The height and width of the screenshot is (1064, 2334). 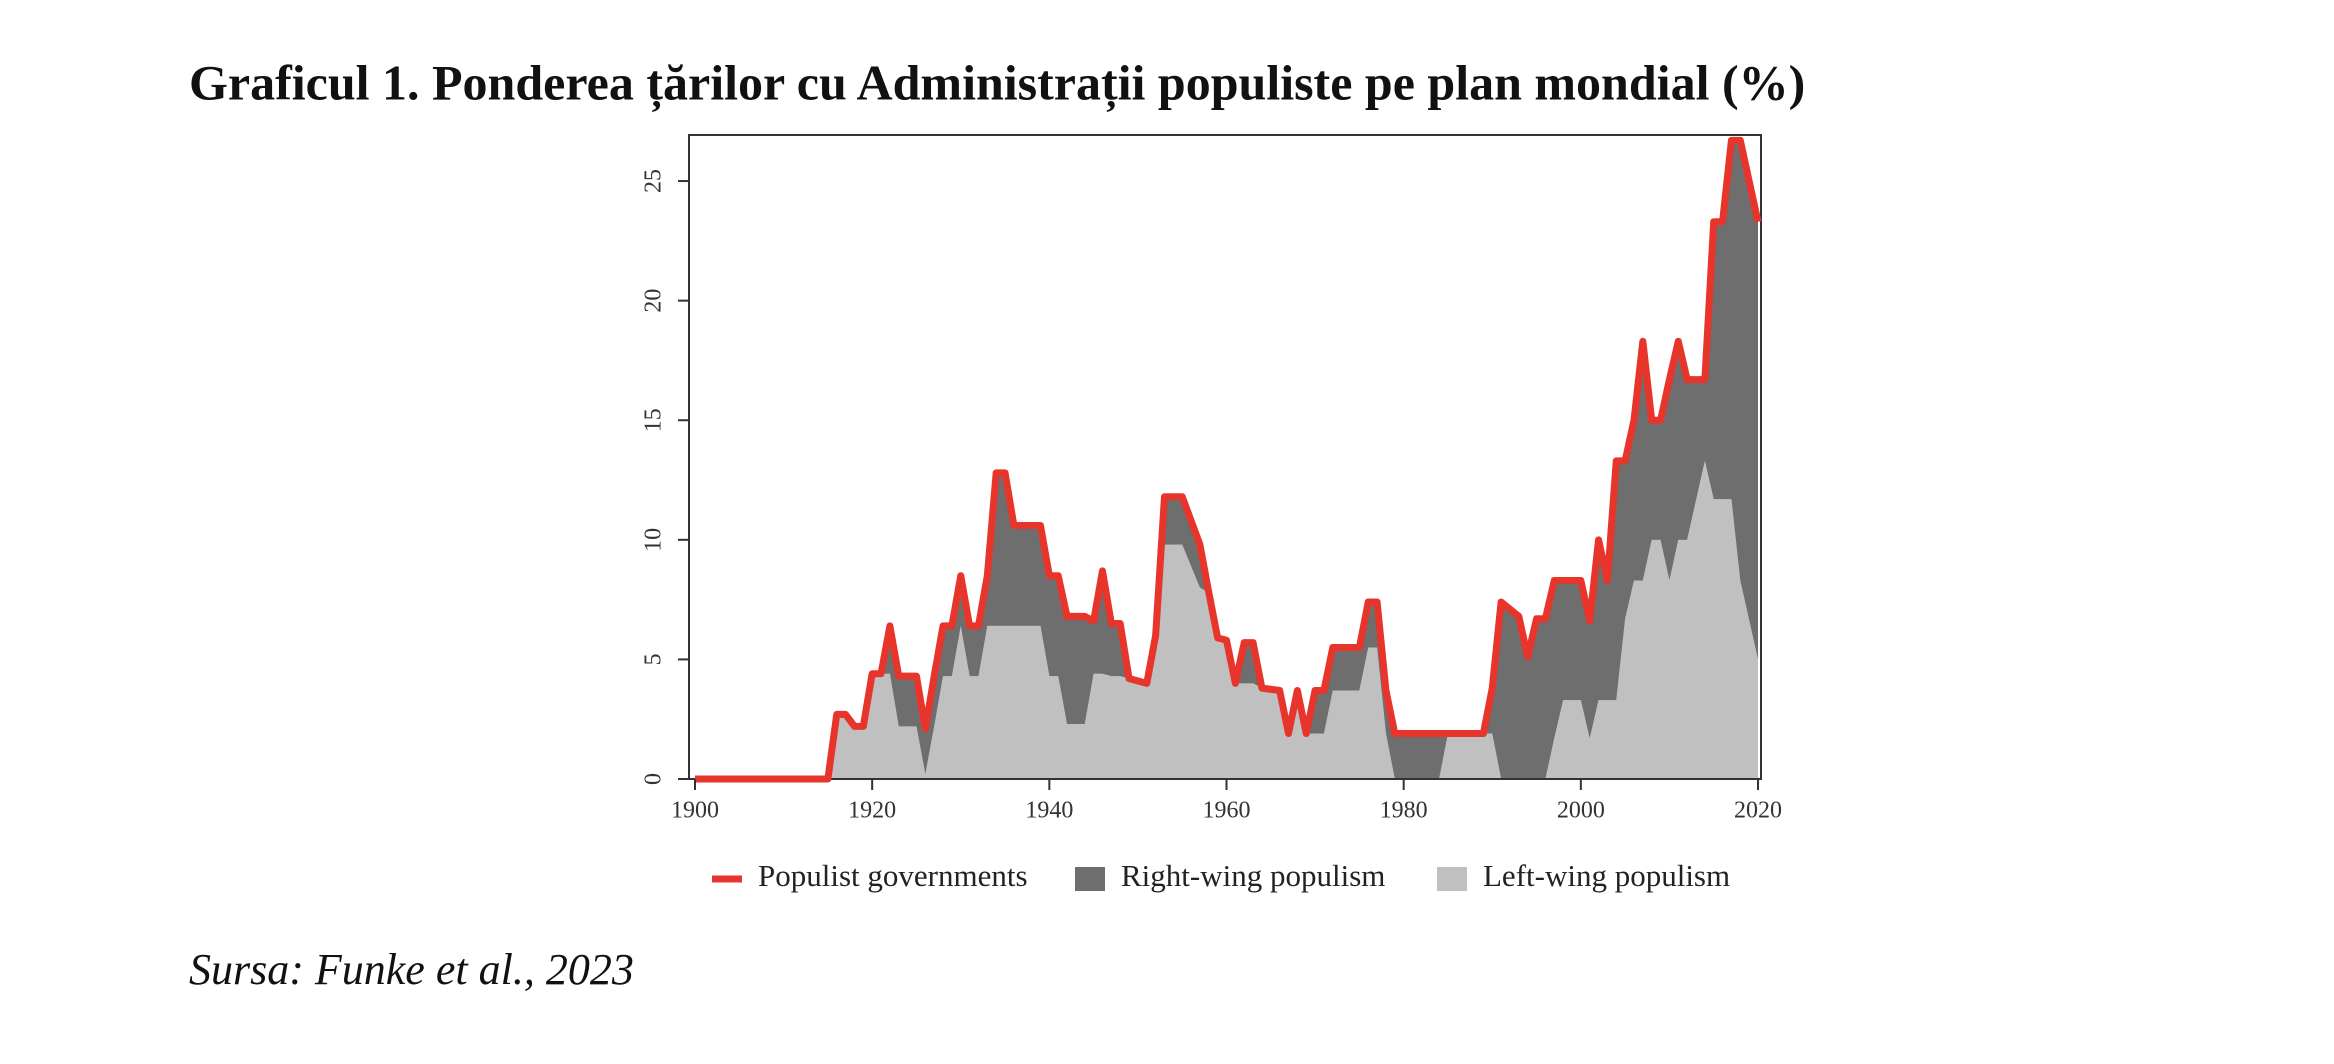 I want to click on source: Sursa: Funke et al., 2023, so click(x=411, y=969).